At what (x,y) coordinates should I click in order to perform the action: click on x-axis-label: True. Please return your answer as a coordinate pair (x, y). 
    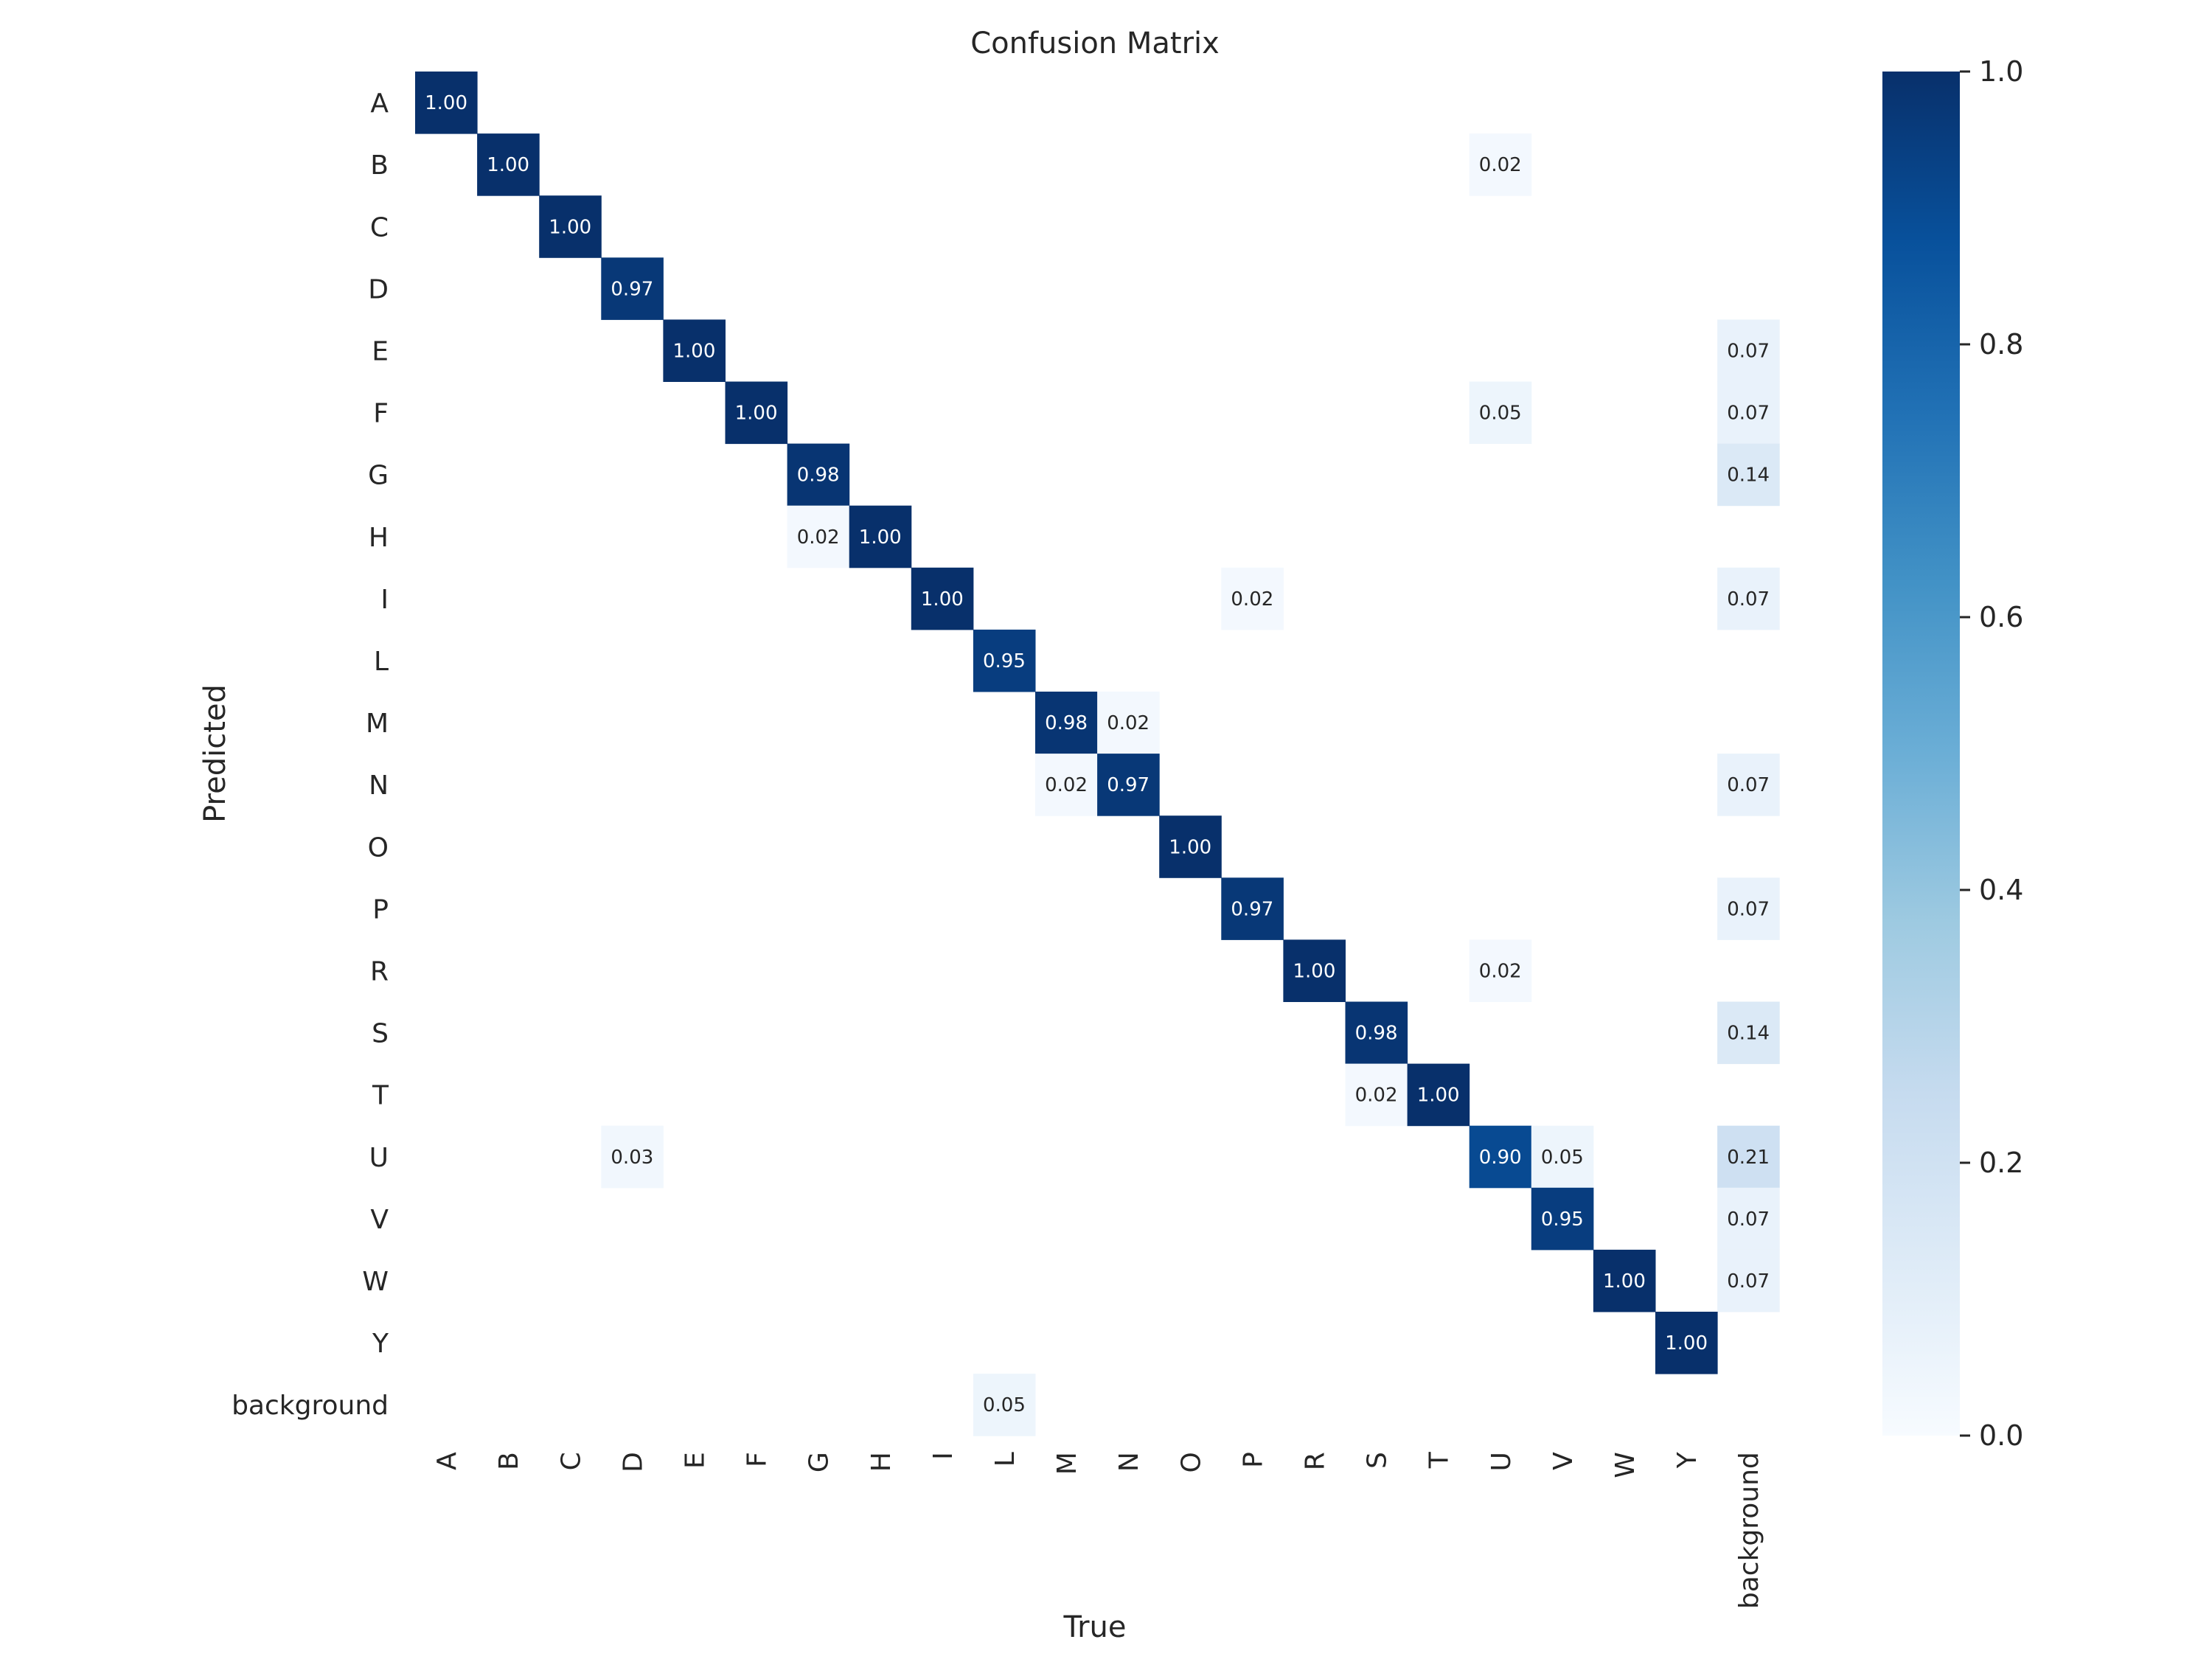
    Looking at the image, I should click on (1095, 1627).